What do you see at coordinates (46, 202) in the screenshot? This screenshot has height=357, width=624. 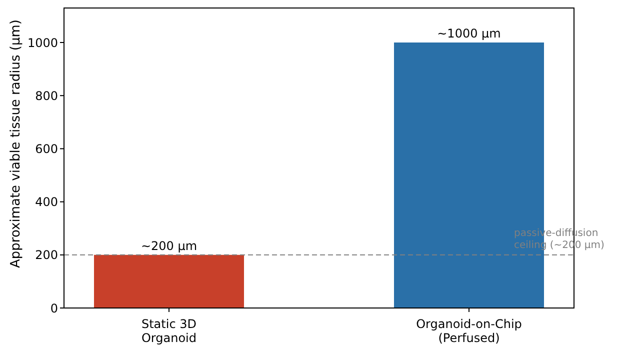 I see `y-tick-label: 400` at bounding box center [46, 202].